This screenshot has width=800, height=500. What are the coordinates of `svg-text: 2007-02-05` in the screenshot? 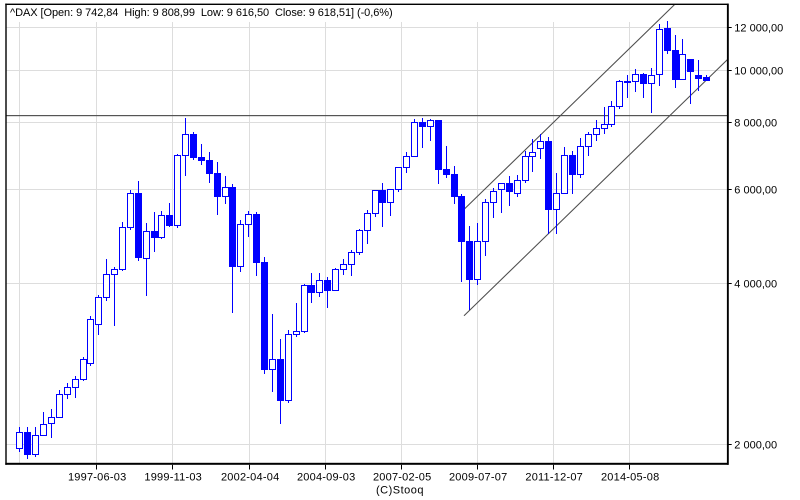 It's located at (402, 478).